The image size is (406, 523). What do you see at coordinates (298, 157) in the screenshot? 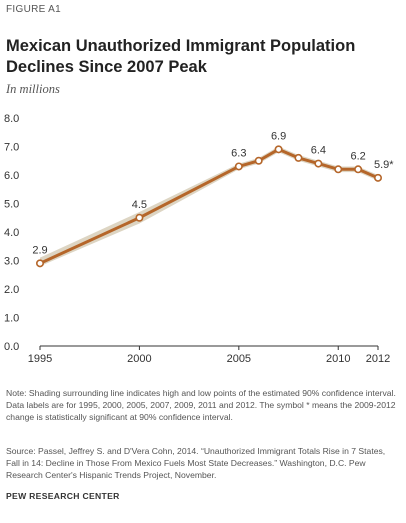
I see `data-point-2008` at bounding box center [298, 157].